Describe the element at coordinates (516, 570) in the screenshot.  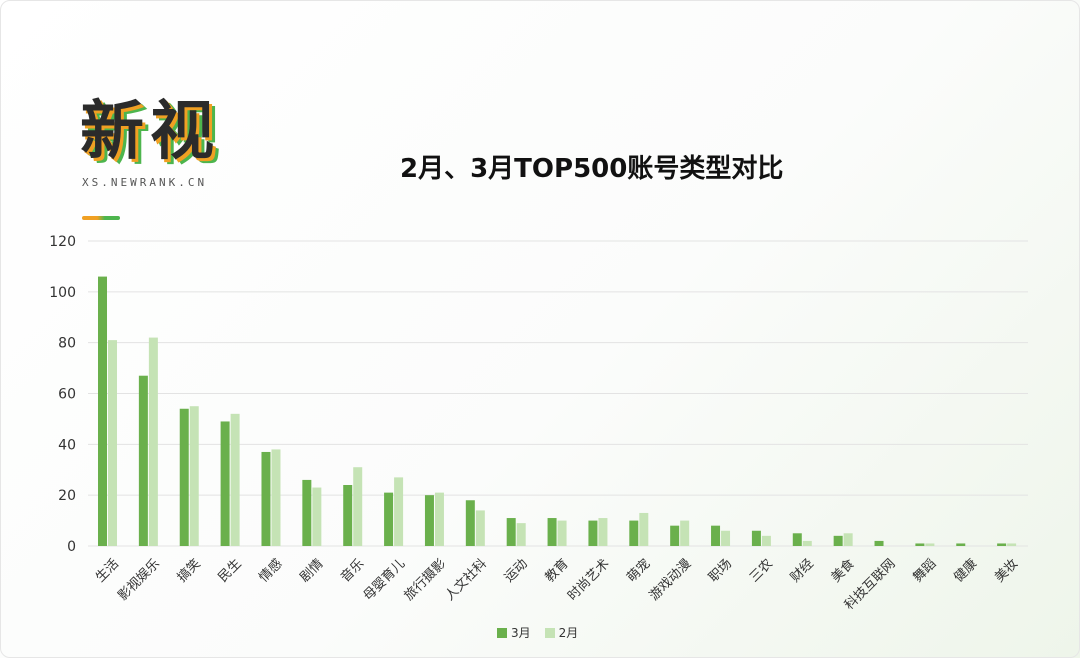
I see `x-tick-label: 运动` at that location.